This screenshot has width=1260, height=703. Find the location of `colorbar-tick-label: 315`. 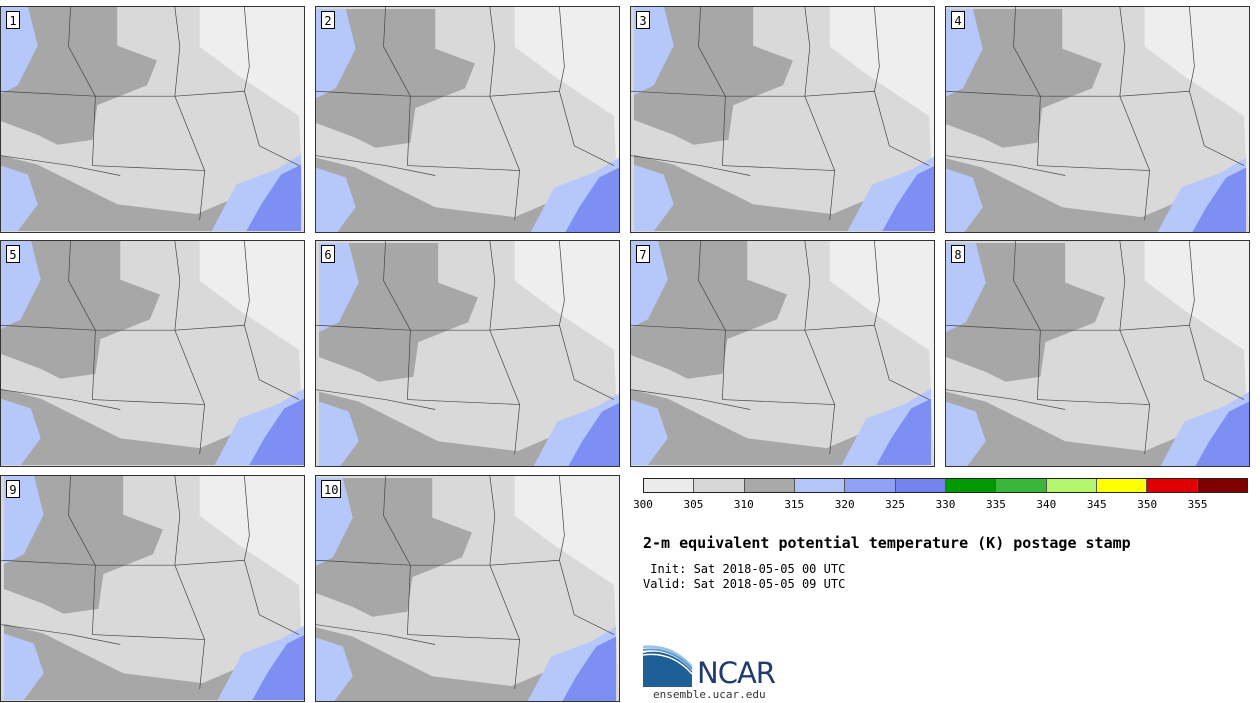

colorbar-tick-label: 315 is located at coordinates (794, 504).